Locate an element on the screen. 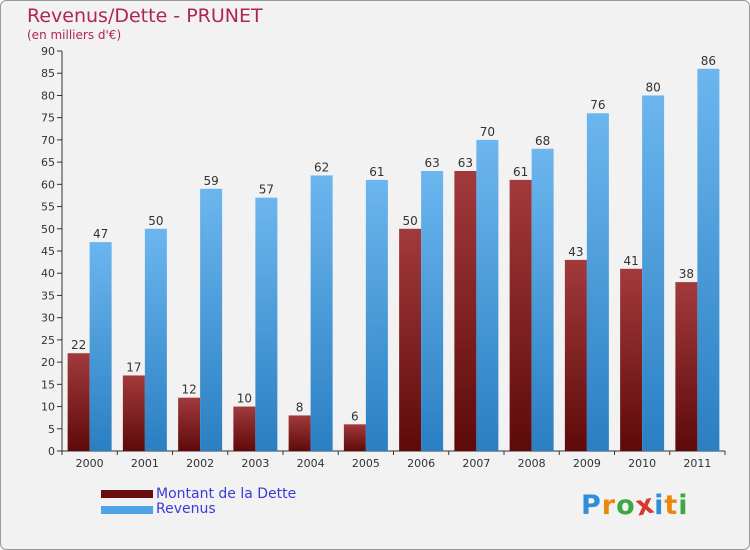  x-tick-label: 2006 is located at coordinates (421, 463).